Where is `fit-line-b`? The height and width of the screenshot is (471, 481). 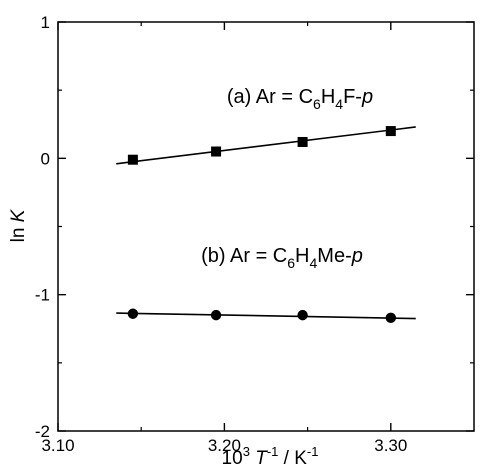 fit-line-b is located at coordinates (266, 316).